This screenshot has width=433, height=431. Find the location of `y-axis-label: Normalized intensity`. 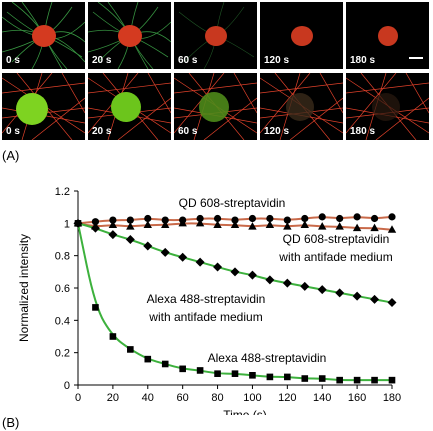

y-axis-label: Normalized intensity is located at coordinates (24, 288).